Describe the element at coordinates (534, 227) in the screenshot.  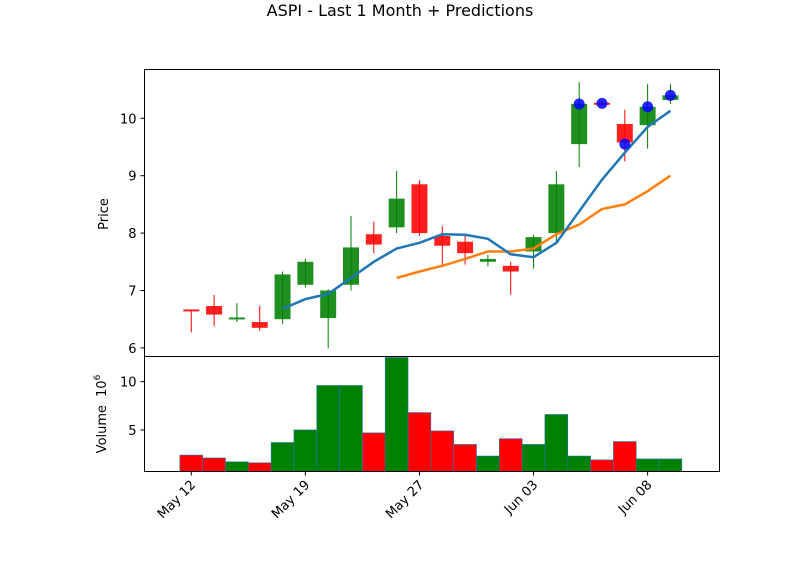
I see `ma-long-line` at that location.